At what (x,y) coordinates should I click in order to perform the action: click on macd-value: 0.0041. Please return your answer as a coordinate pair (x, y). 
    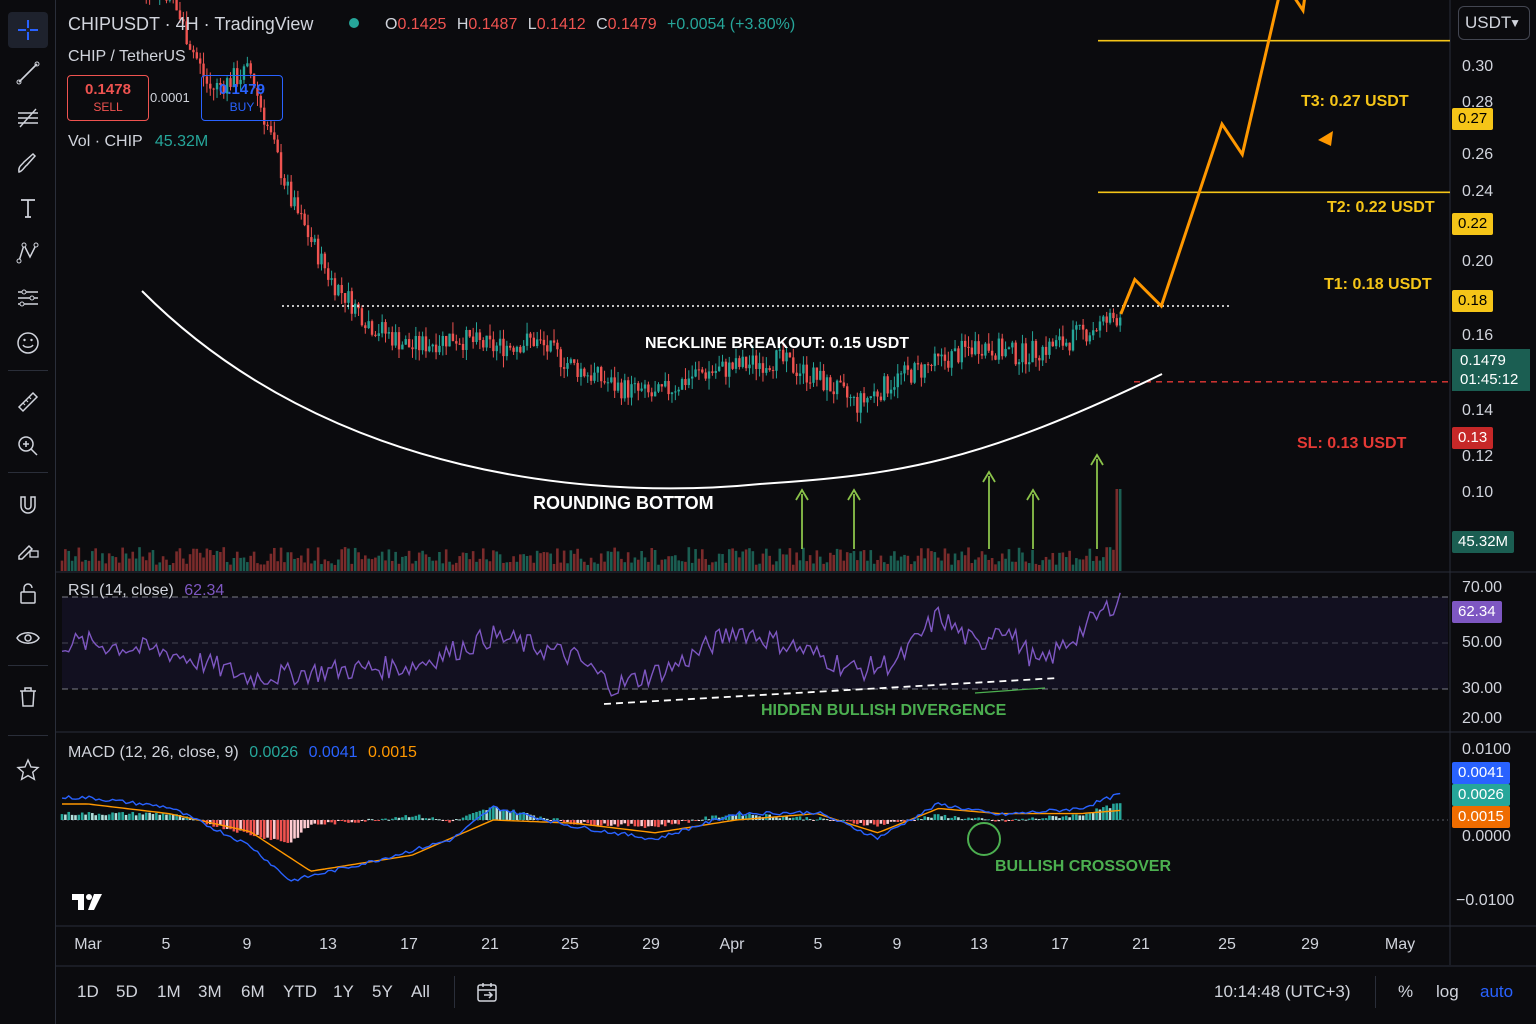
    Looking at the image, I should click on (333, 752).